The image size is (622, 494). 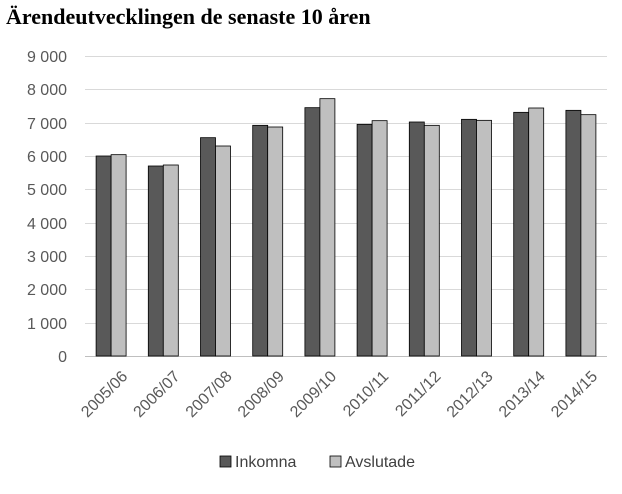 I want to click on x-tick-label: 2010/11, so click(x=366, y=394).